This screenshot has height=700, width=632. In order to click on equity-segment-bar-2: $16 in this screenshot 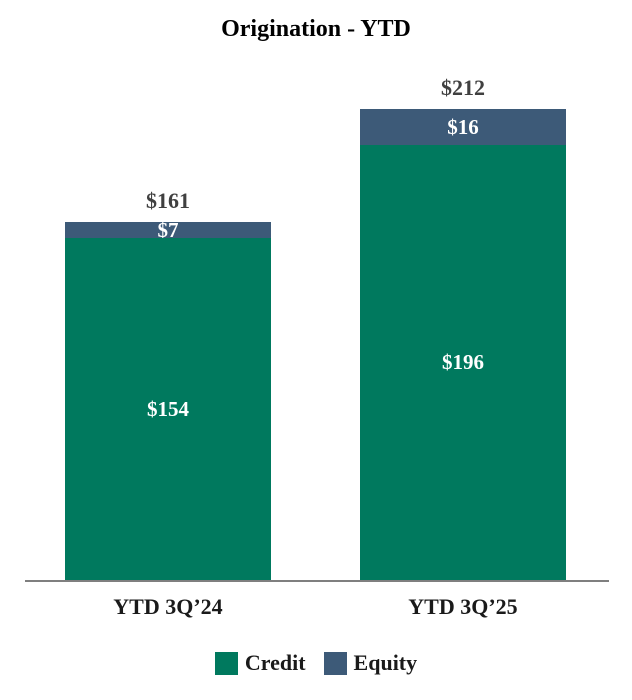, I will do `click(463, 127)`.